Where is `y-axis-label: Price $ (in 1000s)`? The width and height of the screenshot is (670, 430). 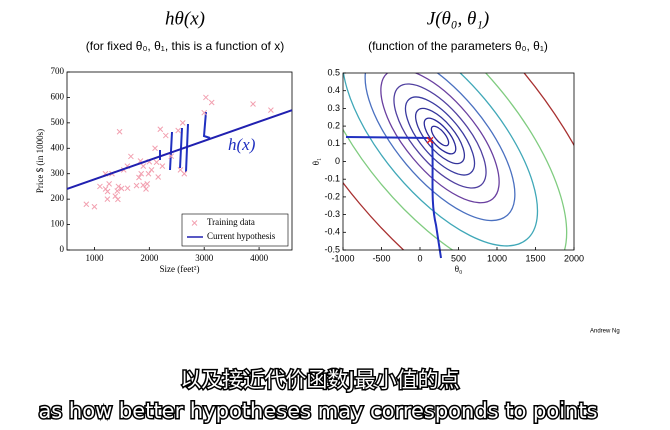
y-axis-label: Price $ (in 1000s) is located at coordinates (40, 161).